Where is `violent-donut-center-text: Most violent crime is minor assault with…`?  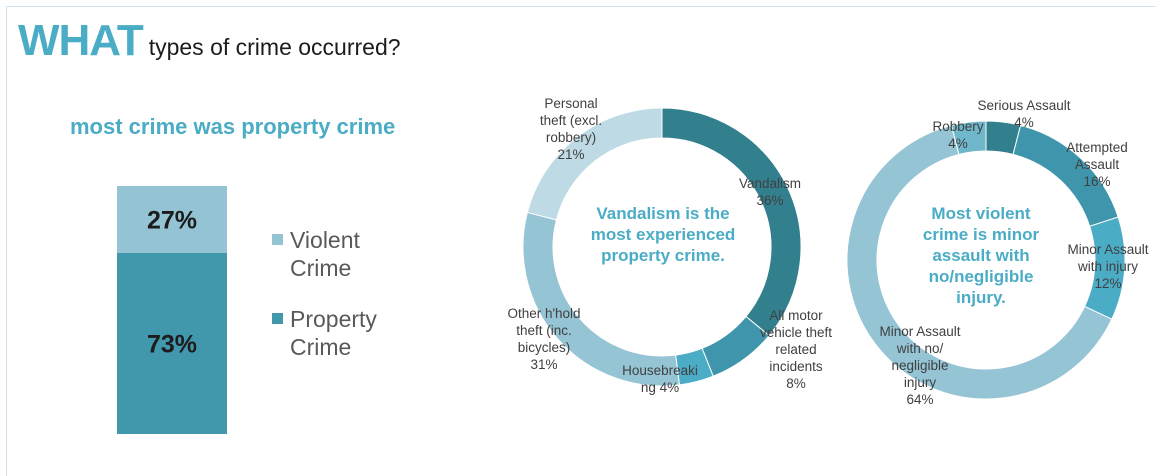 violent-donut-center-text: Most violent crime is minor assault with… is located at coordinates (981, 255).